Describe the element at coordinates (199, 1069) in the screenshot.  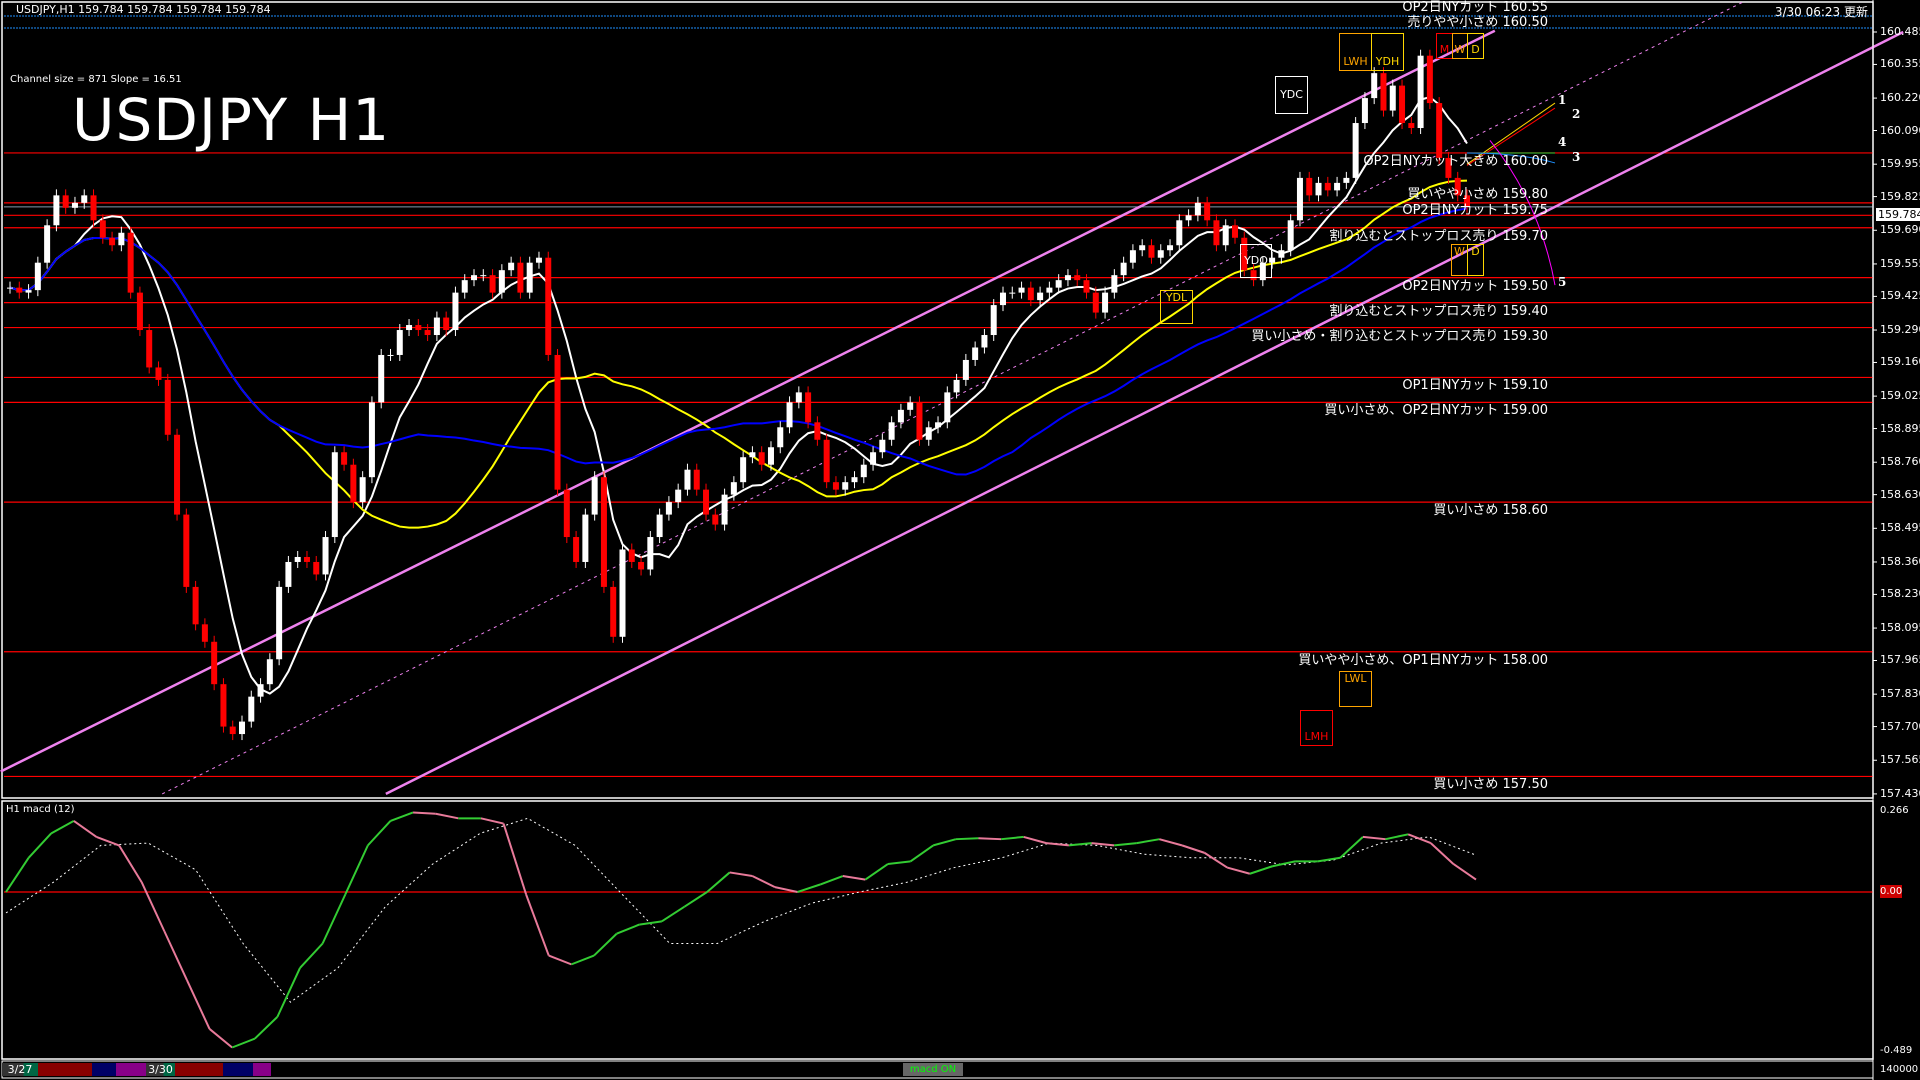
I see `session-segment` at that location.